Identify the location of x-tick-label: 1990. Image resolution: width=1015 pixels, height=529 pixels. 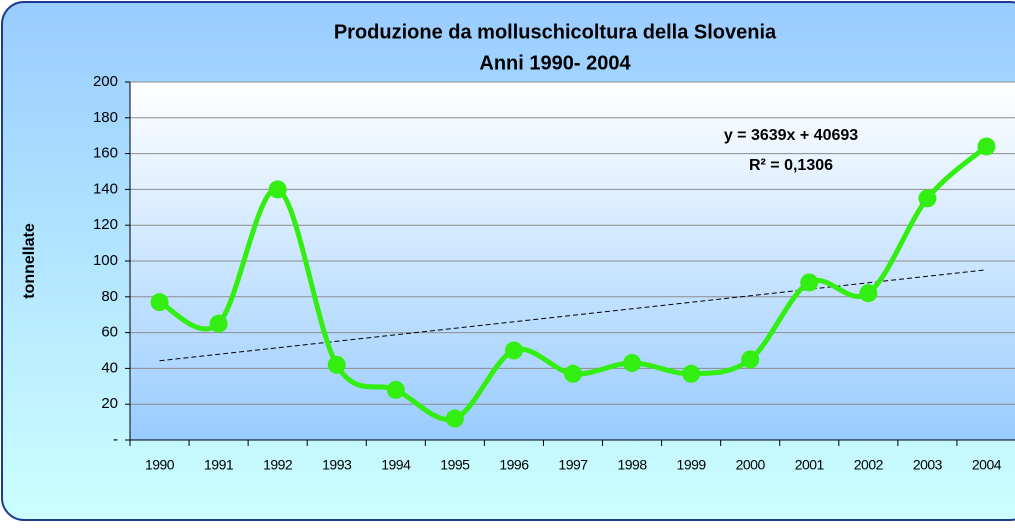
(160, 465).